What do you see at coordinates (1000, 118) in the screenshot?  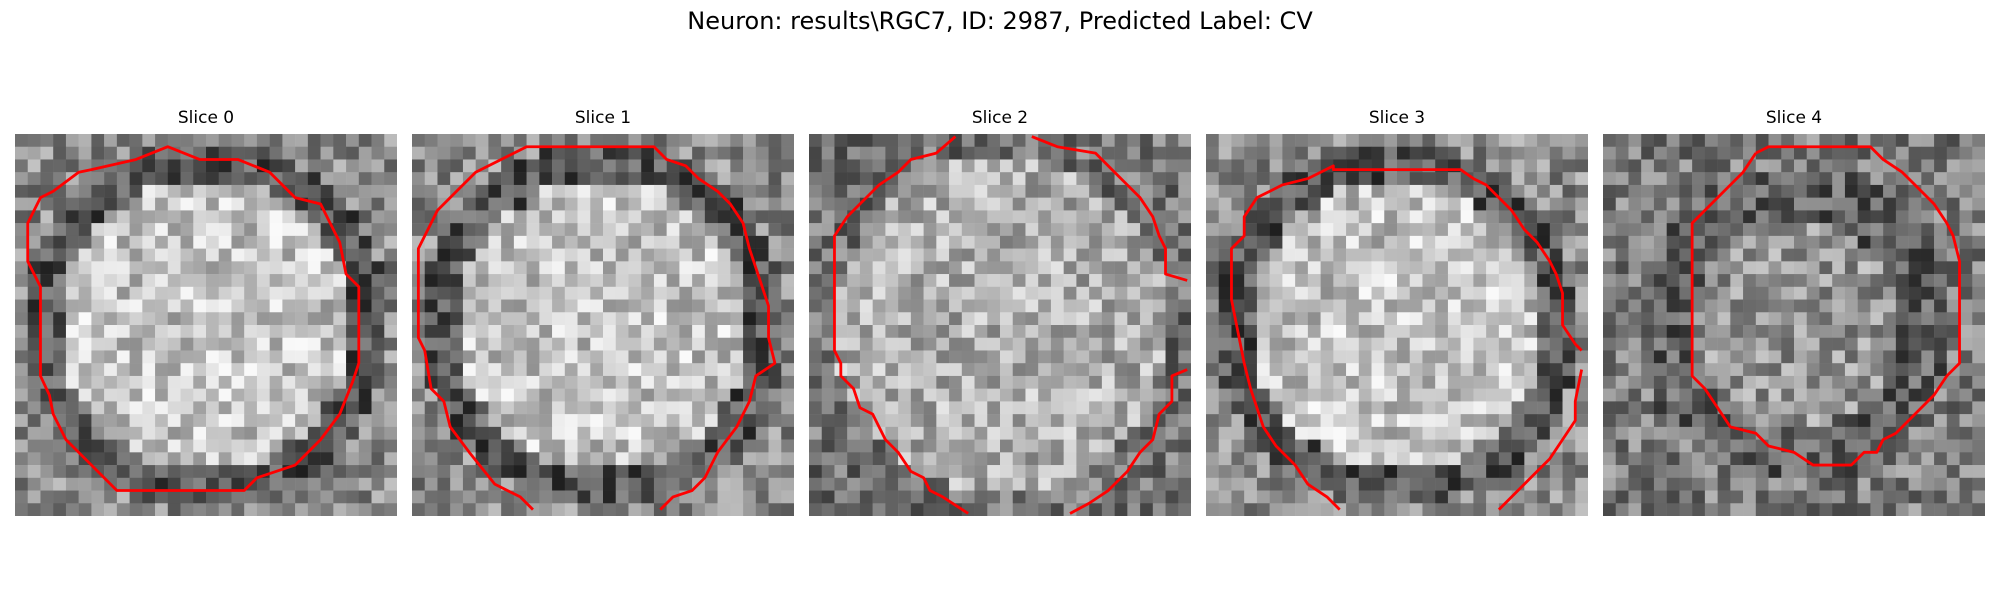 I see `slice-title-2: Slice 2` at bounding box center [1000, 118].